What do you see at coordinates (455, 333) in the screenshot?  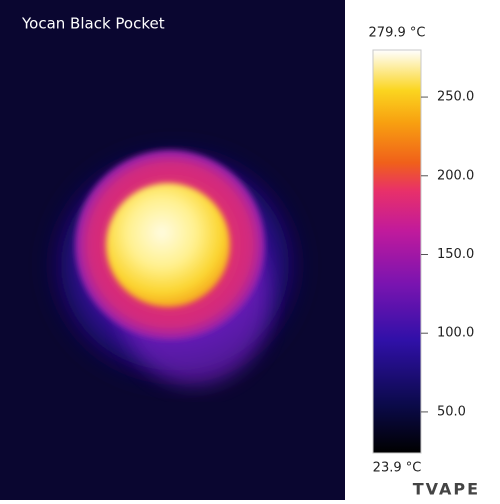 I see `tick-label: 100.0` at bounding box center [455, 333].